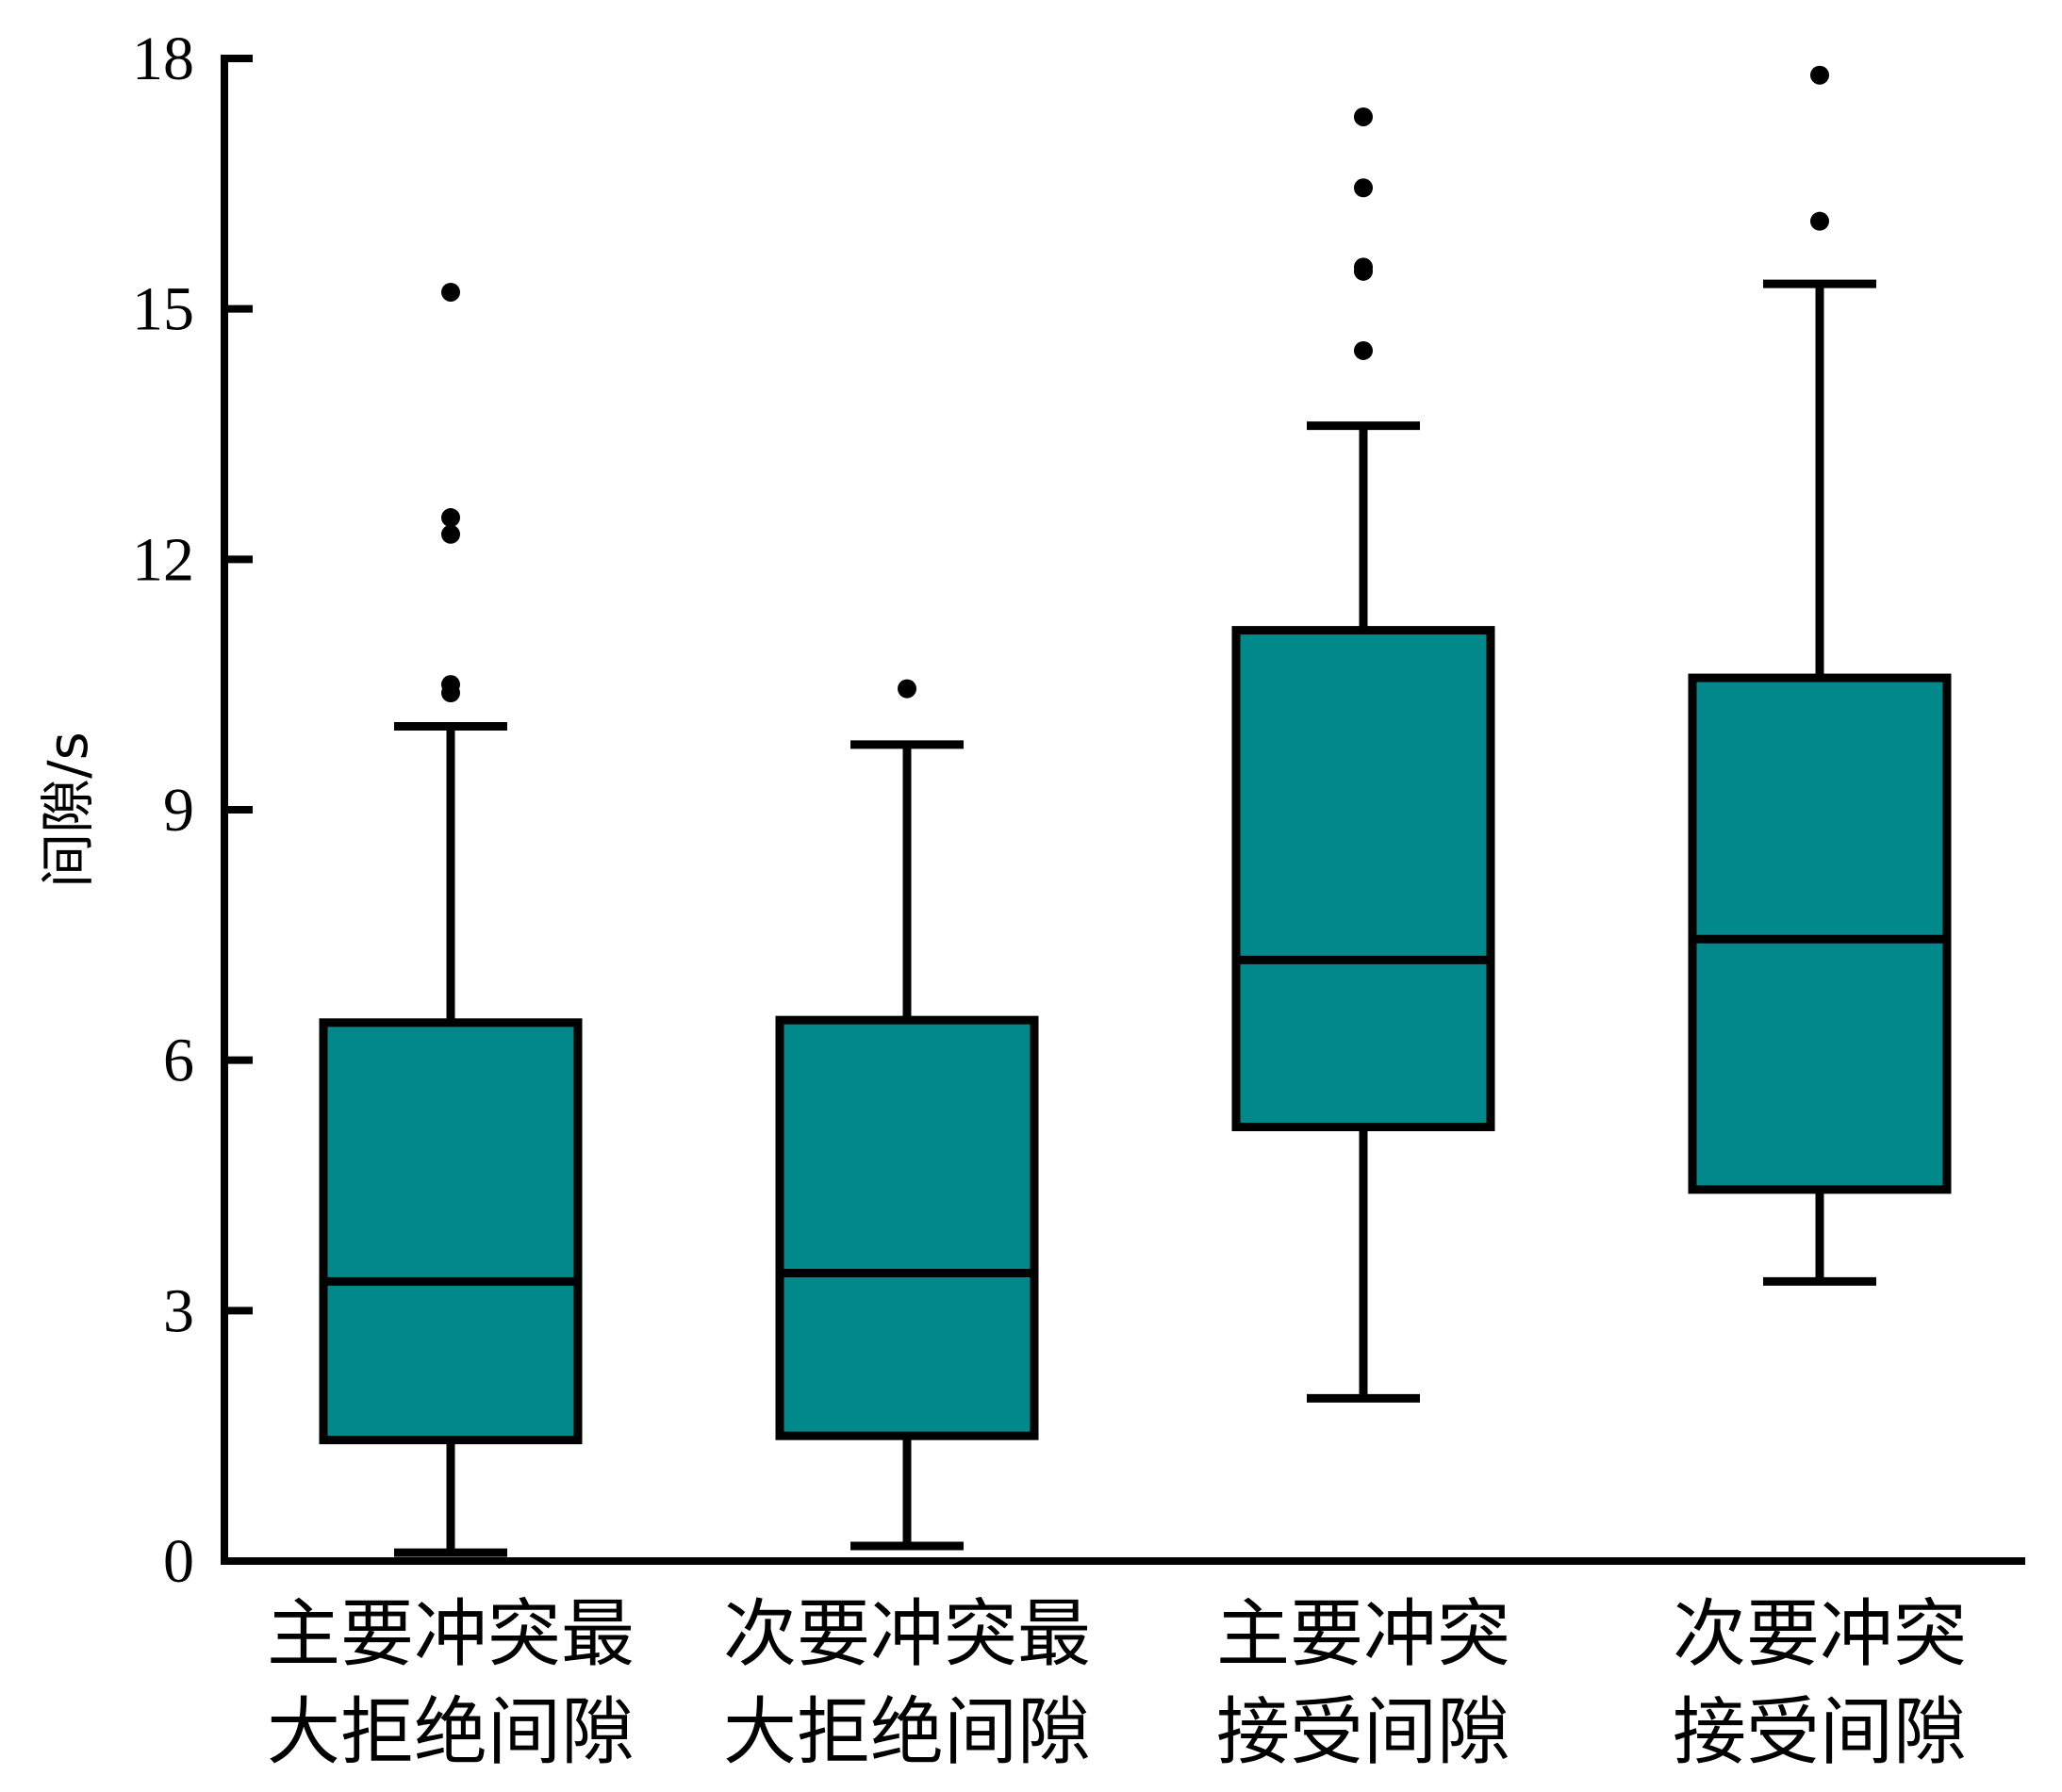 The width and height of the screenshot is (2062, 1792). Describe the element at coordinates (907, 1683) in the screenshot. I see `category-label: 次要冲突最大拒绝间隙` at that location.